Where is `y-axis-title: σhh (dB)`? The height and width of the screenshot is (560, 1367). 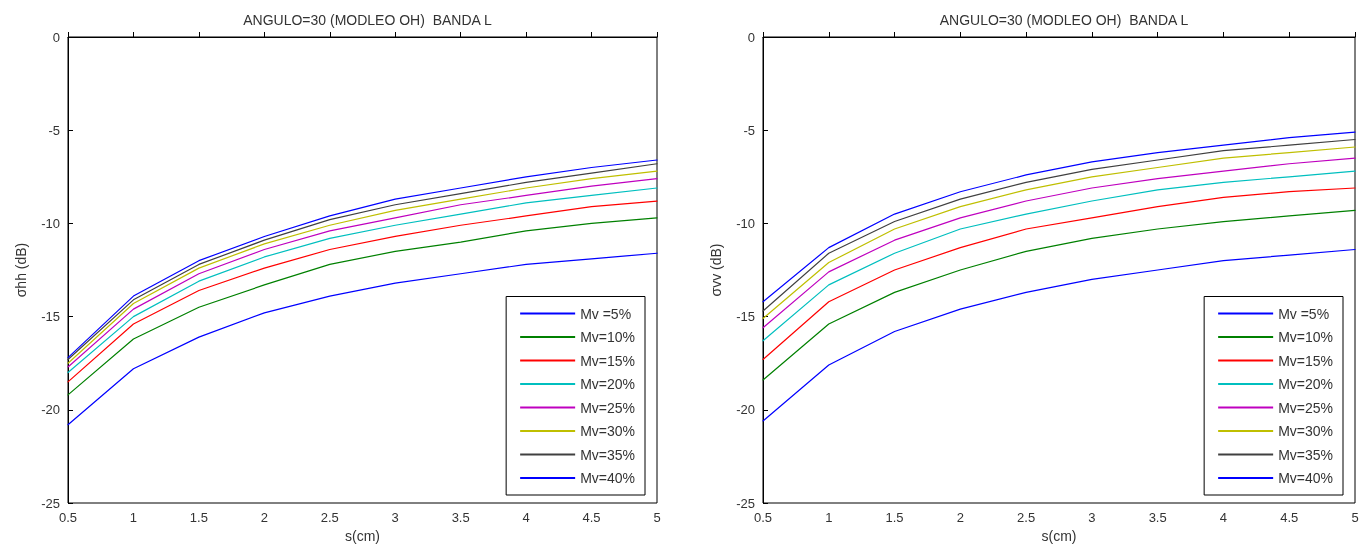 y-axis-title: σhh (dB) is located at coordinates (21, 270).